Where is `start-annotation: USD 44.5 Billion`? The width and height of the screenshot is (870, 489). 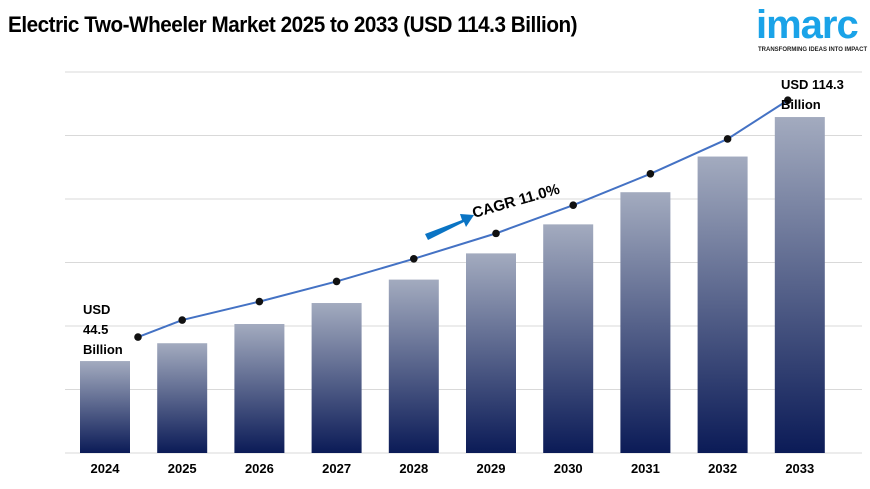
start-annotation: USD 44.5 Billion is located at coordinates (103, 329).